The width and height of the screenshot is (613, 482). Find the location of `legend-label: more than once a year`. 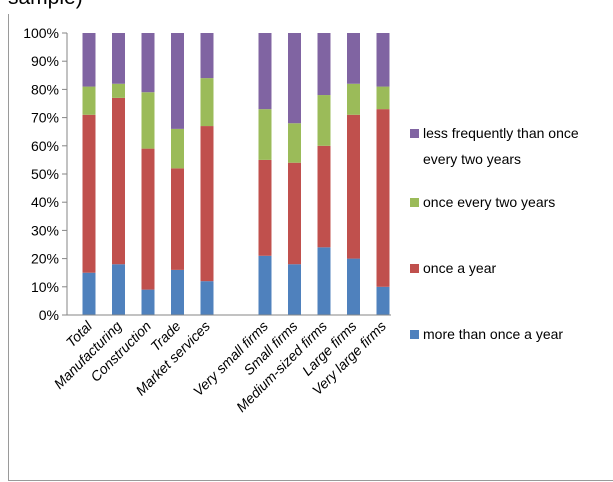

legend-label: more than once a year is located at coordinates (493, 334).